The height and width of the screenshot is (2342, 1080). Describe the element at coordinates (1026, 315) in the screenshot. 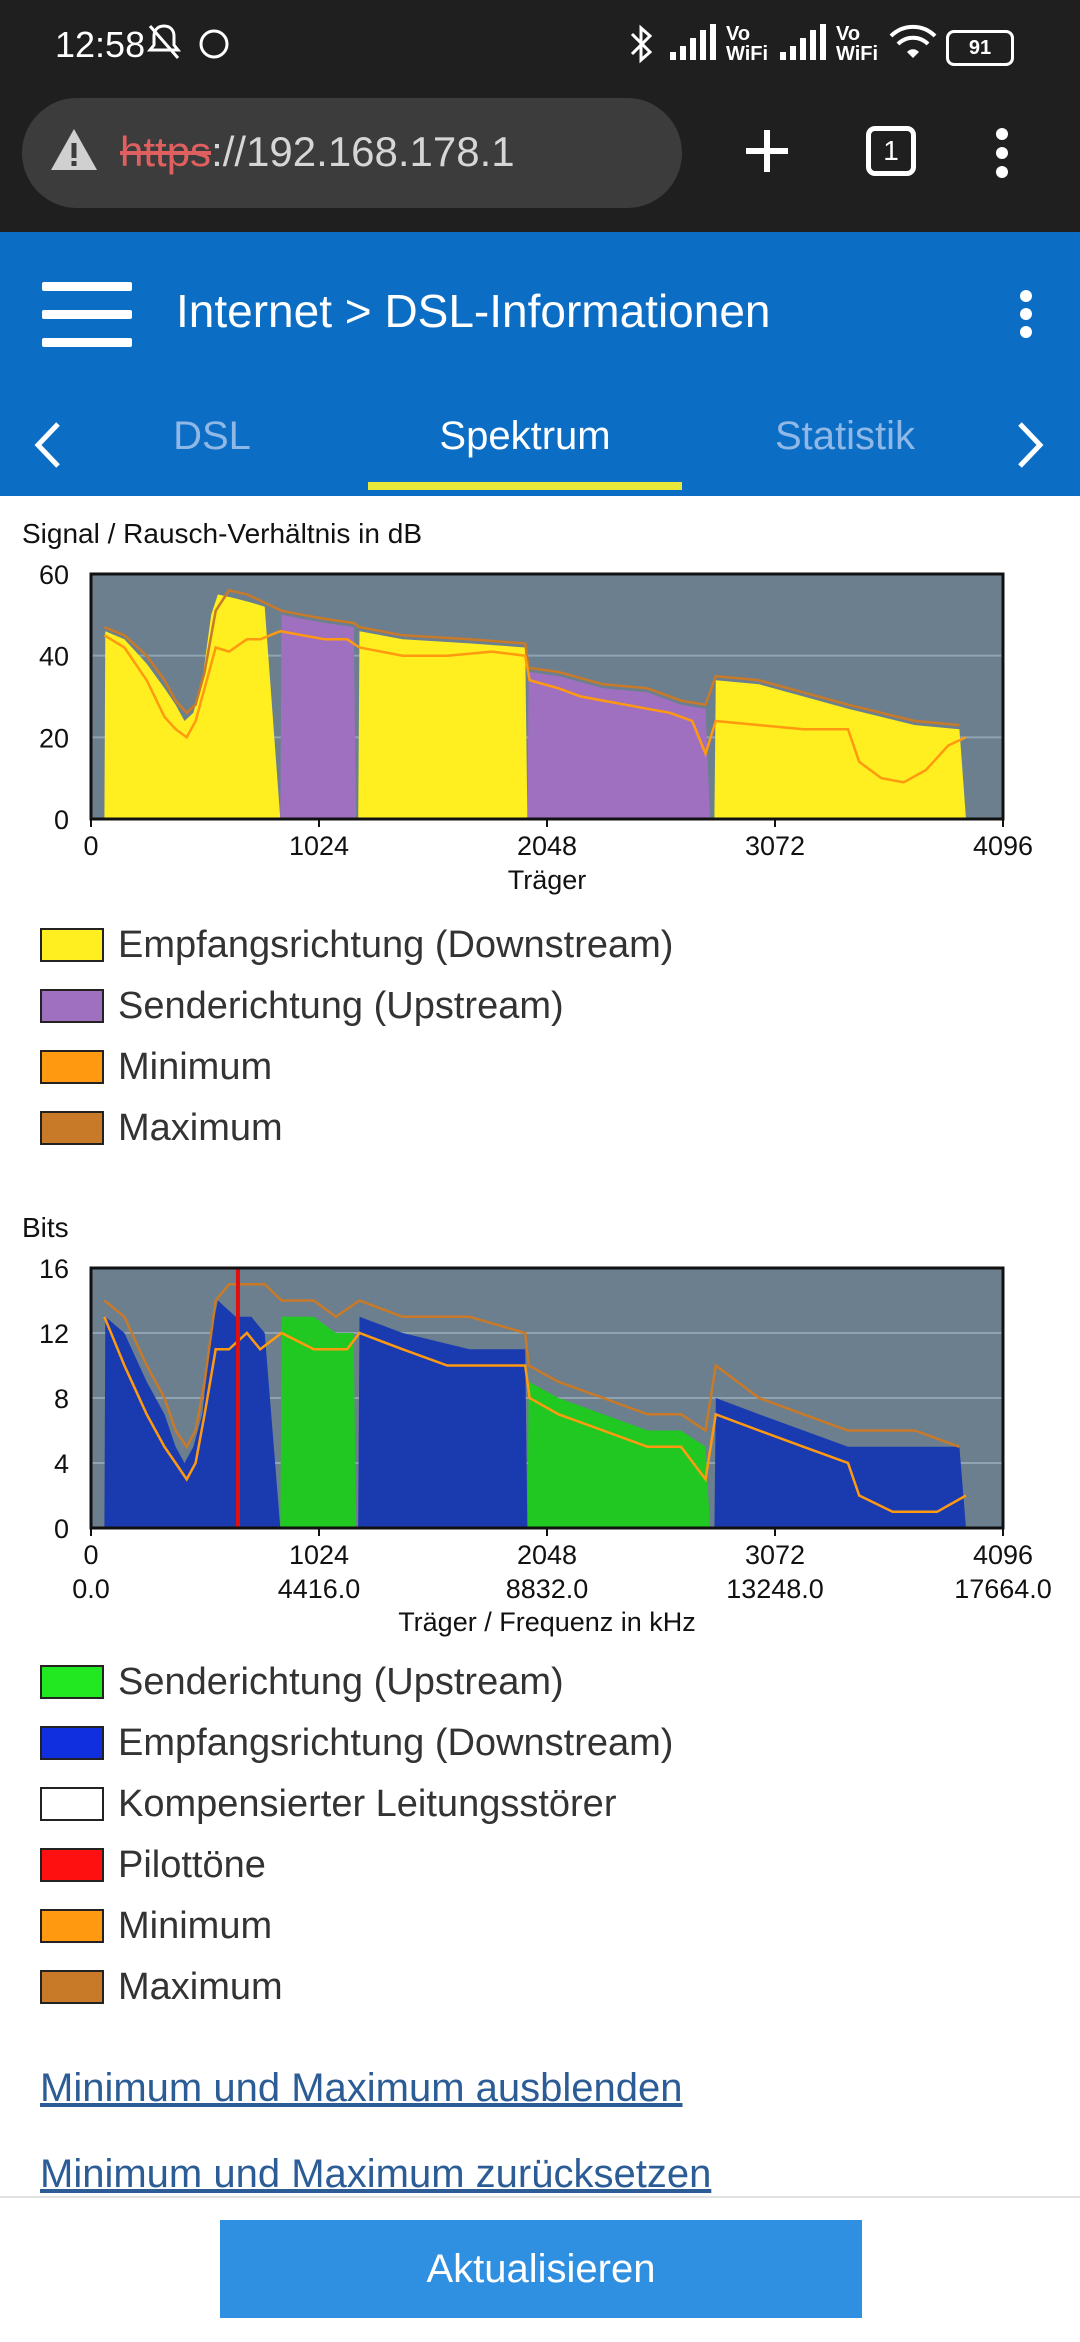

I see `page-menu-icon` at that location.